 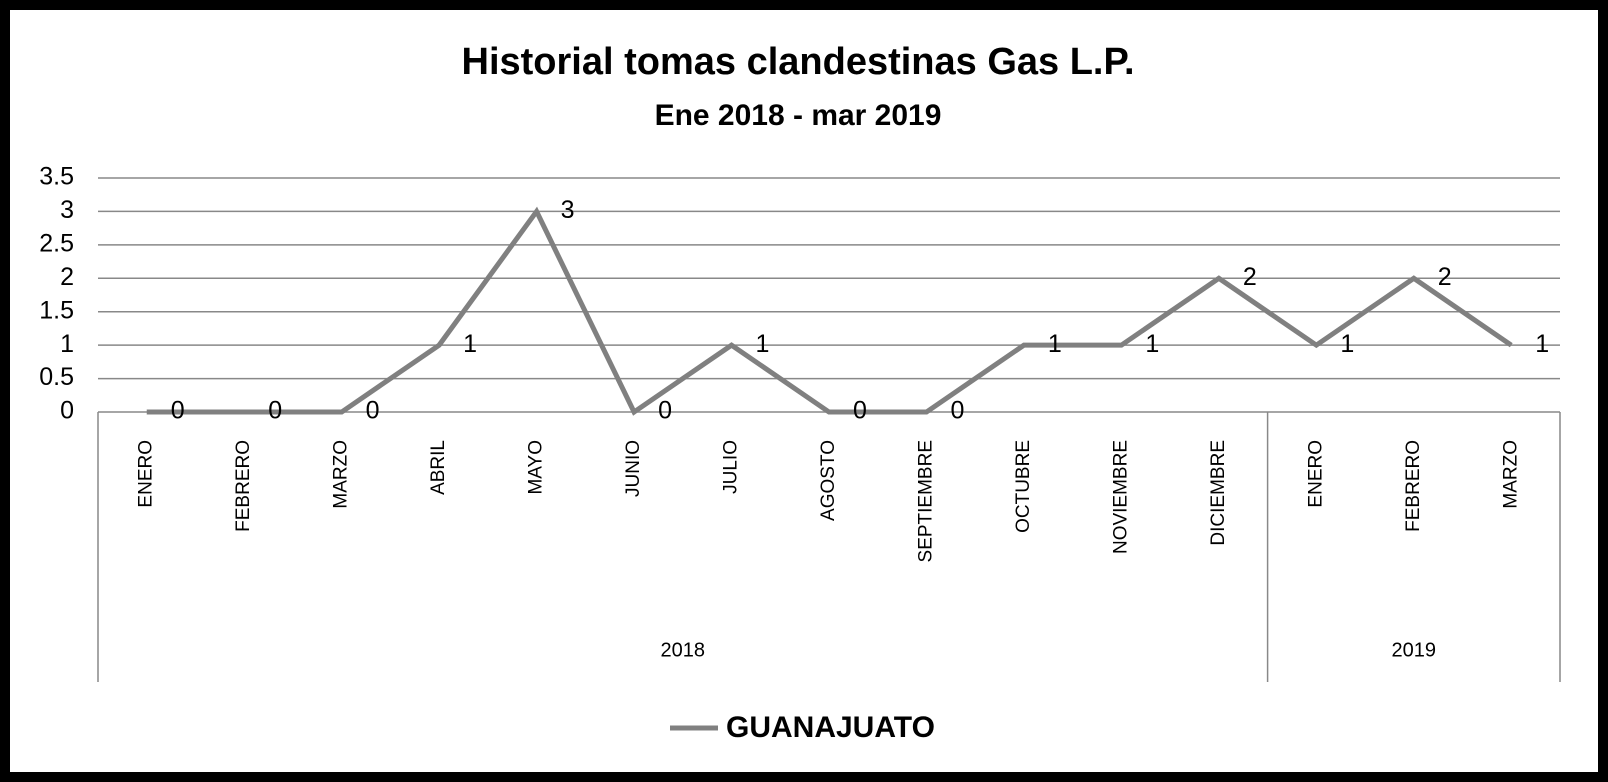 What do you see at coordinates (568, 210) in the screenshot?
I see `data-label: 3` at bounding box center [568, 210].